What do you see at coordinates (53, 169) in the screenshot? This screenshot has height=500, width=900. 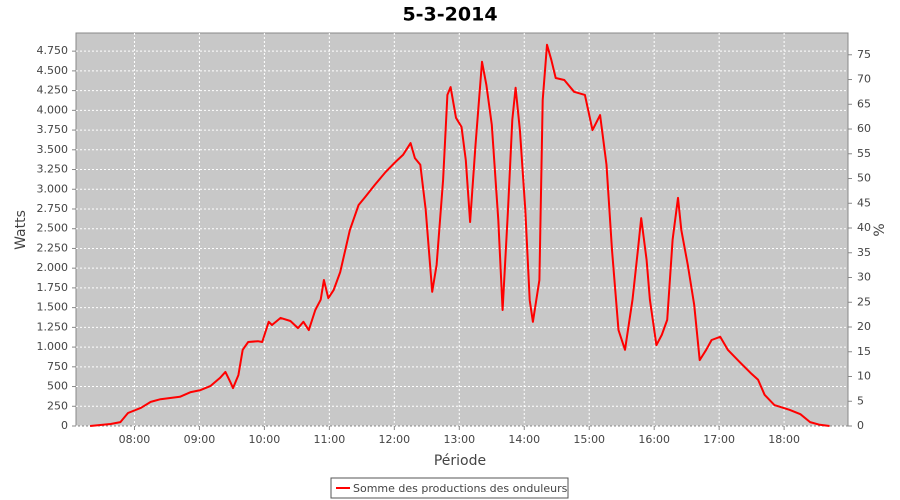 I see `y-tick-label: 3.250` at bounding box center [53, 169].